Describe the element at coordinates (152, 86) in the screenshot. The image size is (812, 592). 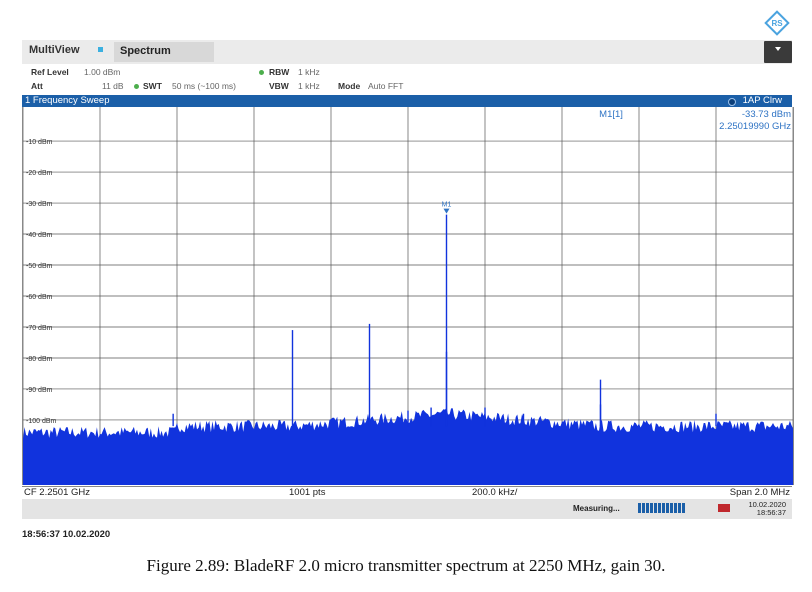
I see `swt-label: SWT` at that location.